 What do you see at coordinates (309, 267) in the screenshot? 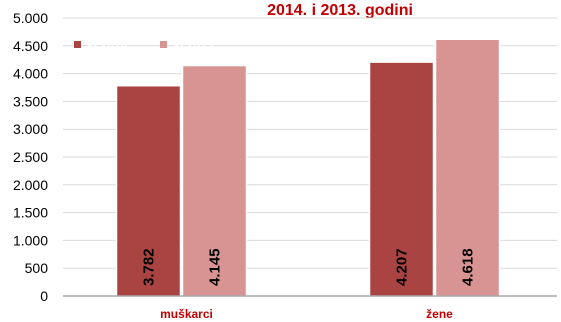
I see `bar-value-labels: 3.782 4.145 4.207 4.618` at bounding box center [309, 267].